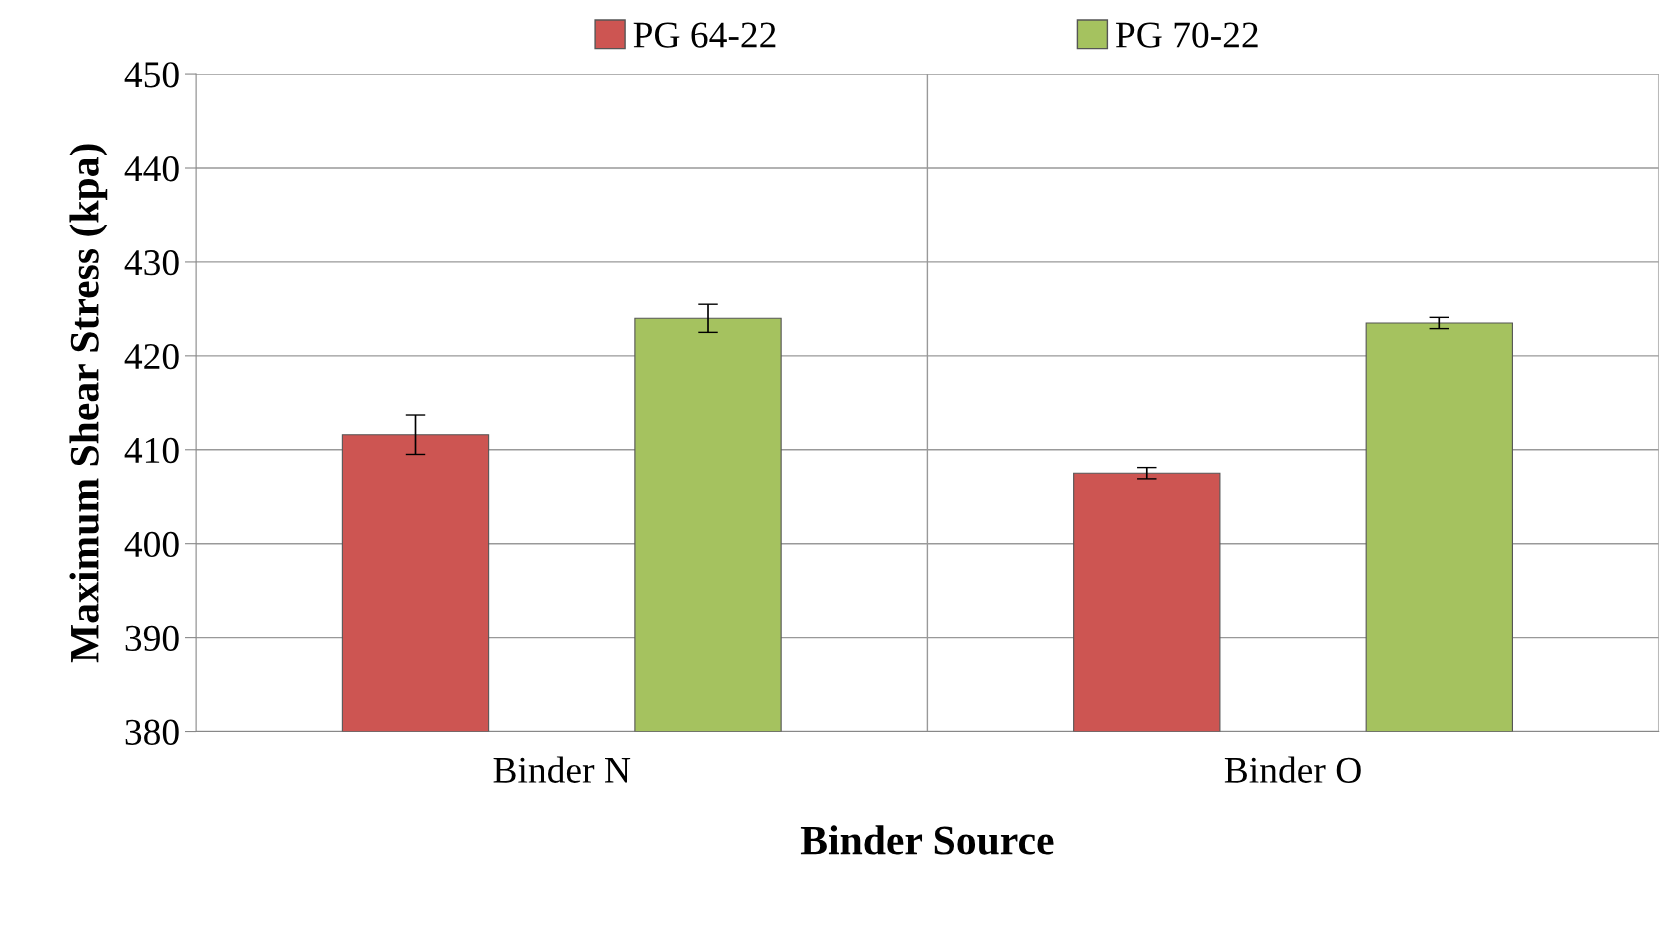 Image resolution: width=1662 pixels, height=926 pixels. Describe the element at coordinates (151, 75) in the screenshot. I see `y-tick-label: 450` at that location.